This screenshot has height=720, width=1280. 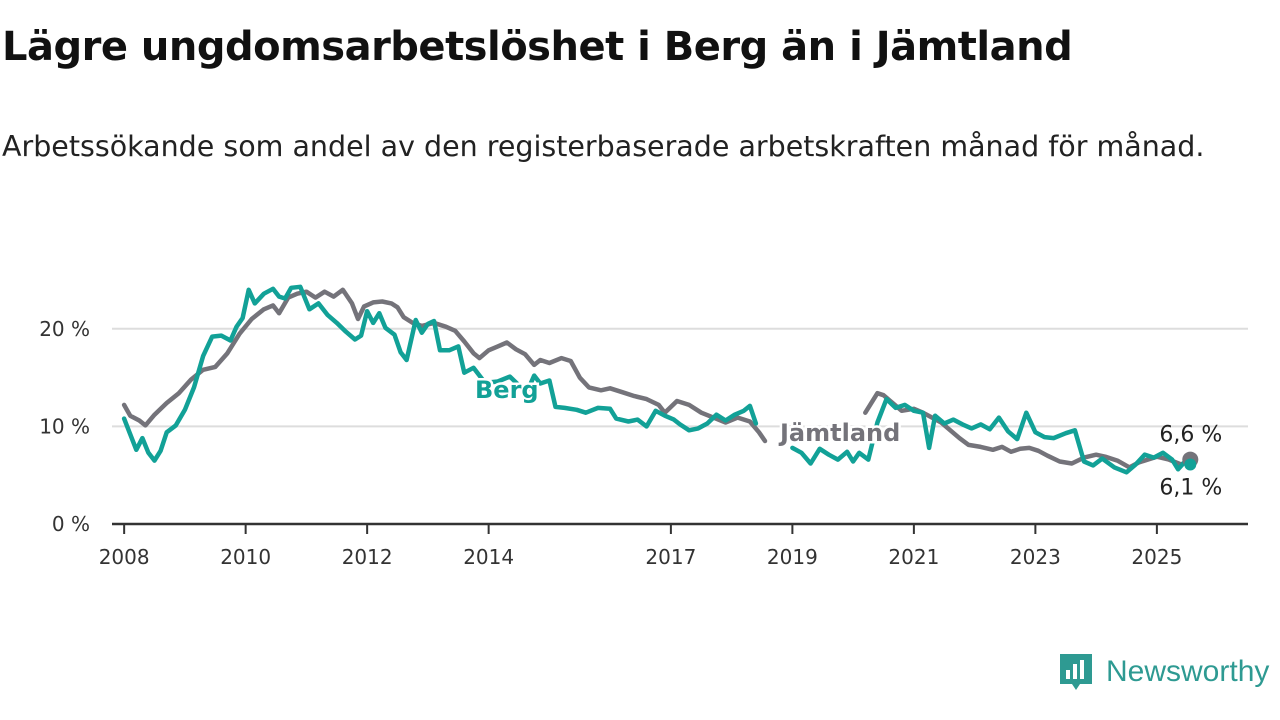 I want to click on x-tick-label: 2023, so click(x=1035, y=557).